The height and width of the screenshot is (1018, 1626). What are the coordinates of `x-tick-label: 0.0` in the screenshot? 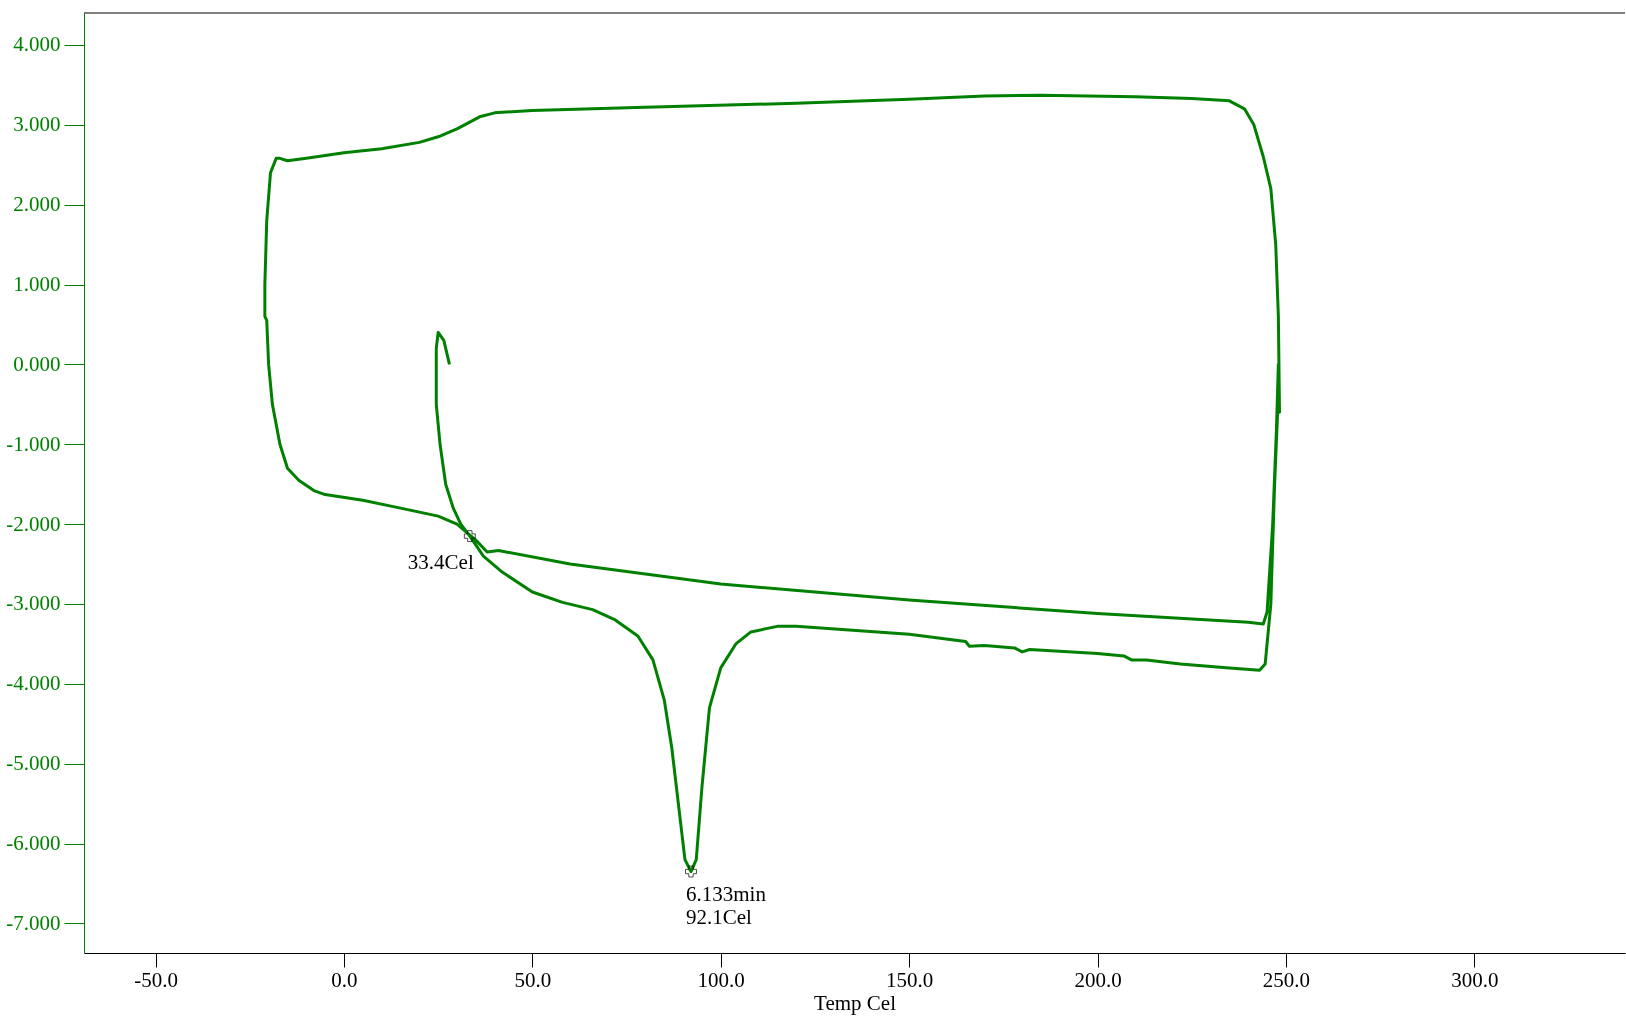 It's located at (344, 979).